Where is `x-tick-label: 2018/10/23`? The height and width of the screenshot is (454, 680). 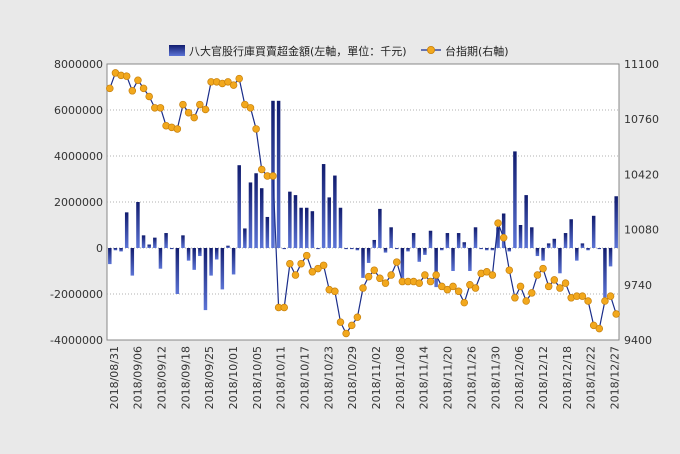
x-tick-label: 2018/10/23 is located at coordinates (328, 377).